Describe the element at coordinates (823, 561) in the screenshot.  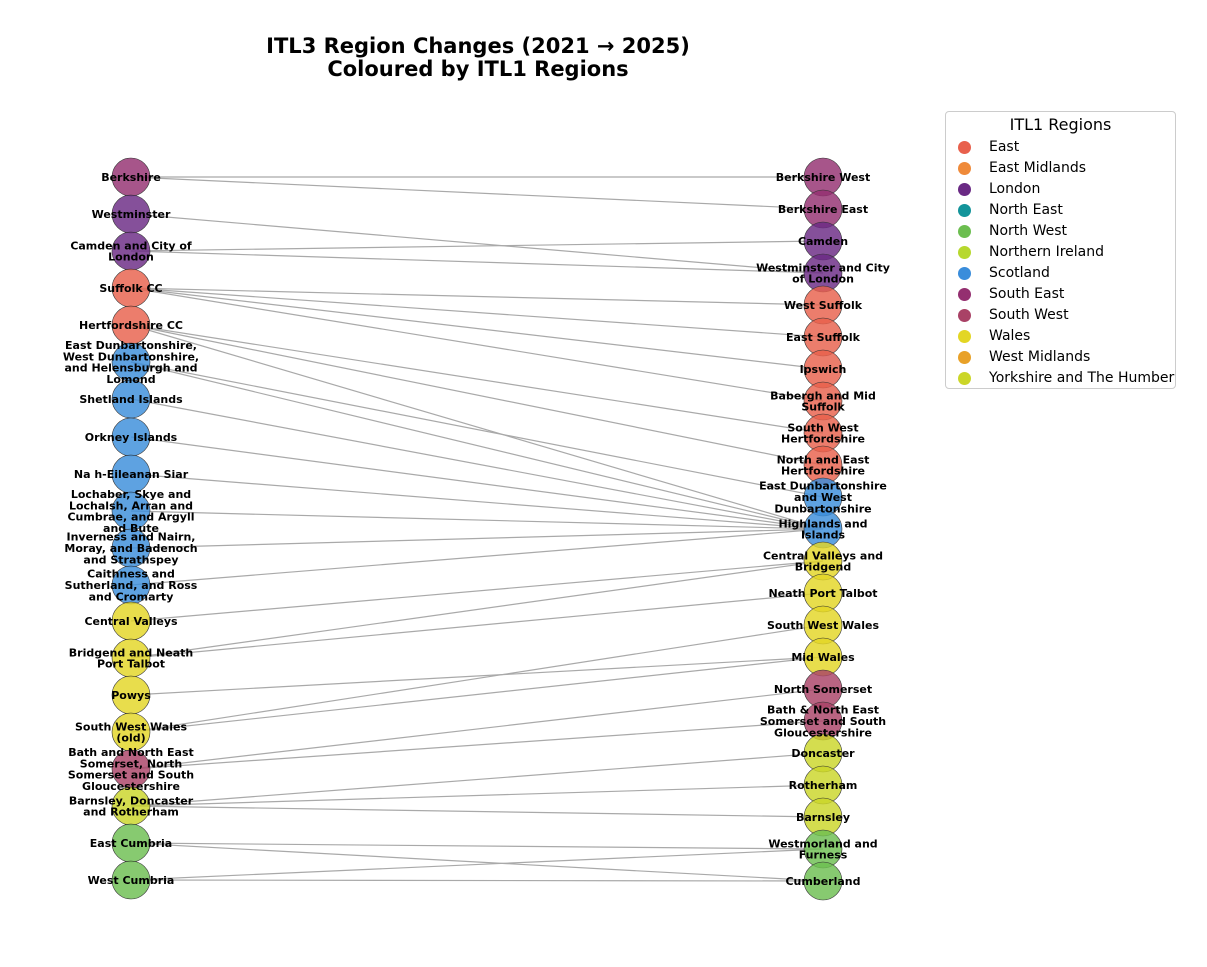
I see `node-label-central-valleys-bridgend: Central Valleys and Bridgend` at that location.